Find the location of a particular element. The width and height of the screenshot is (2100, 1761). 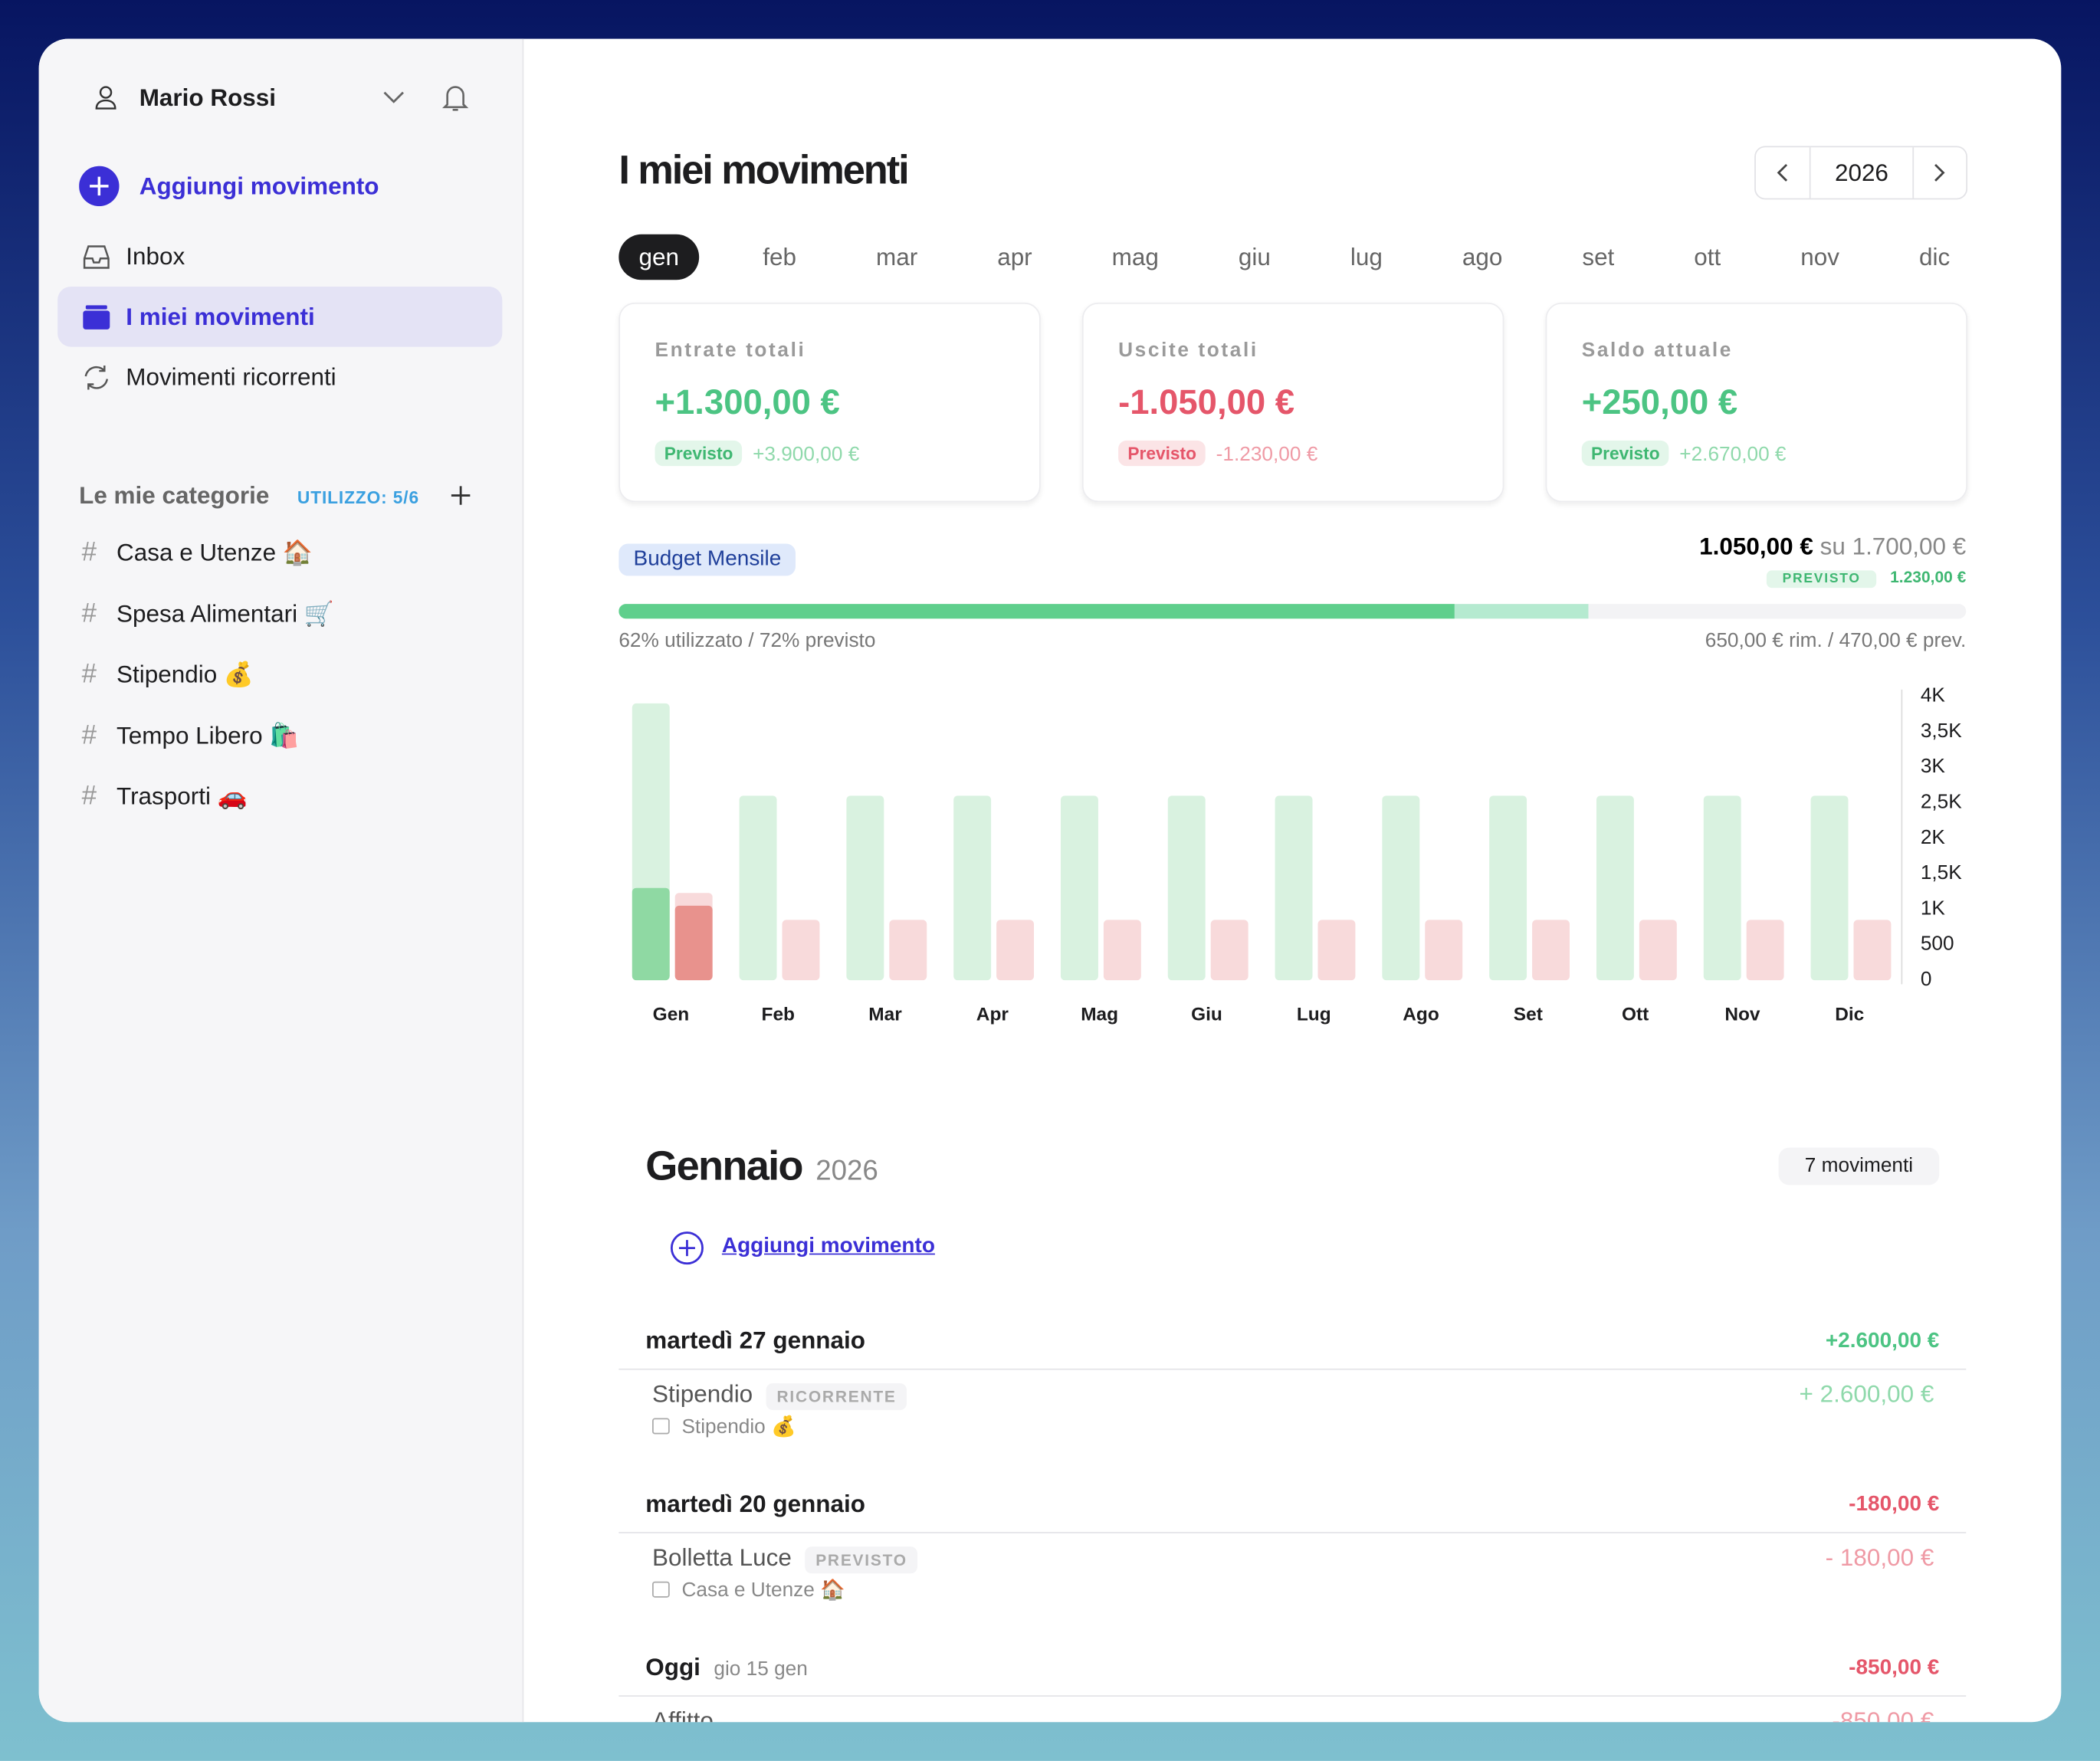

year: 2026 is located at coordinates (1862, 172).